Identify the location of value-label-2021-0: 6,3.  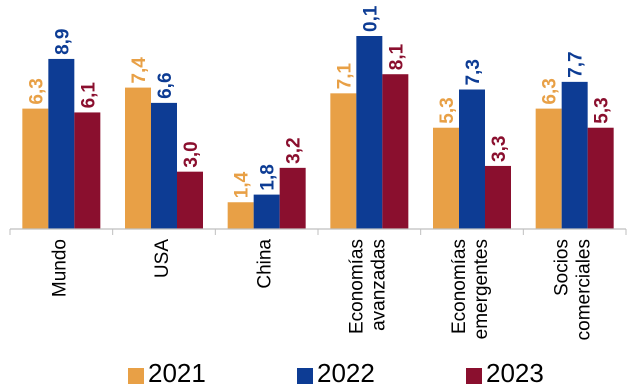
(36, 91).